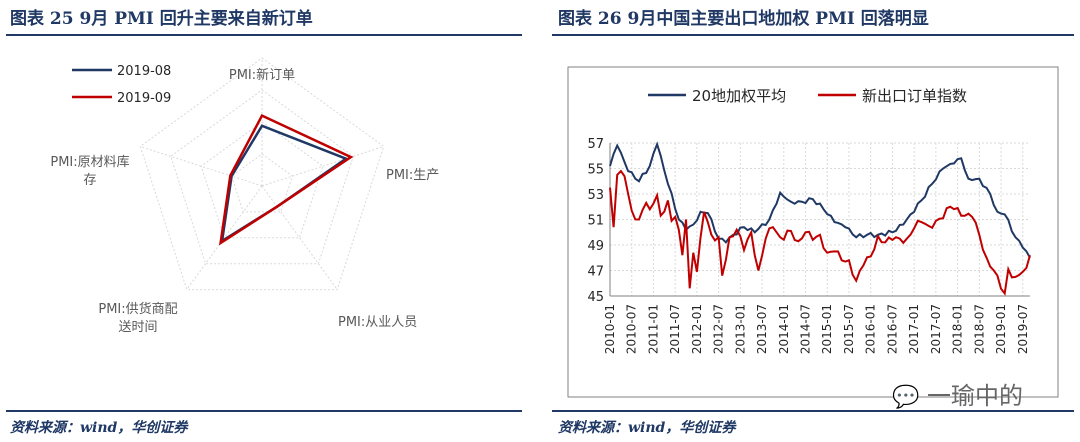 This screenshot has height=442, width=1080. Describe the element at coordinates (412, 175) in the screenshot. I see `radar-axis-label: PMI:生产` at that location.